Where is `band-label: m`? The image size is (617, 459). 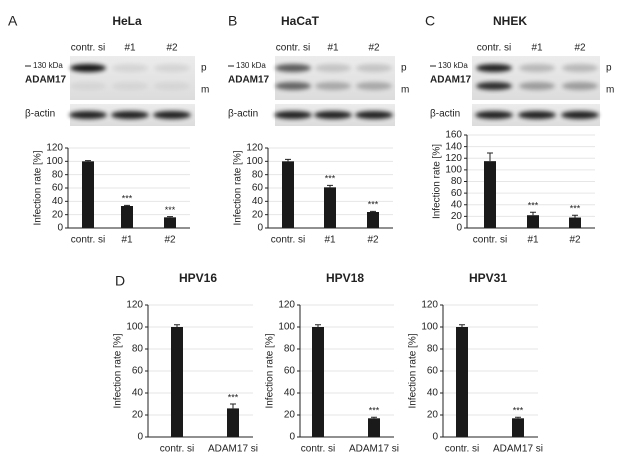
band-label: m is located at coordinates (205, 90).